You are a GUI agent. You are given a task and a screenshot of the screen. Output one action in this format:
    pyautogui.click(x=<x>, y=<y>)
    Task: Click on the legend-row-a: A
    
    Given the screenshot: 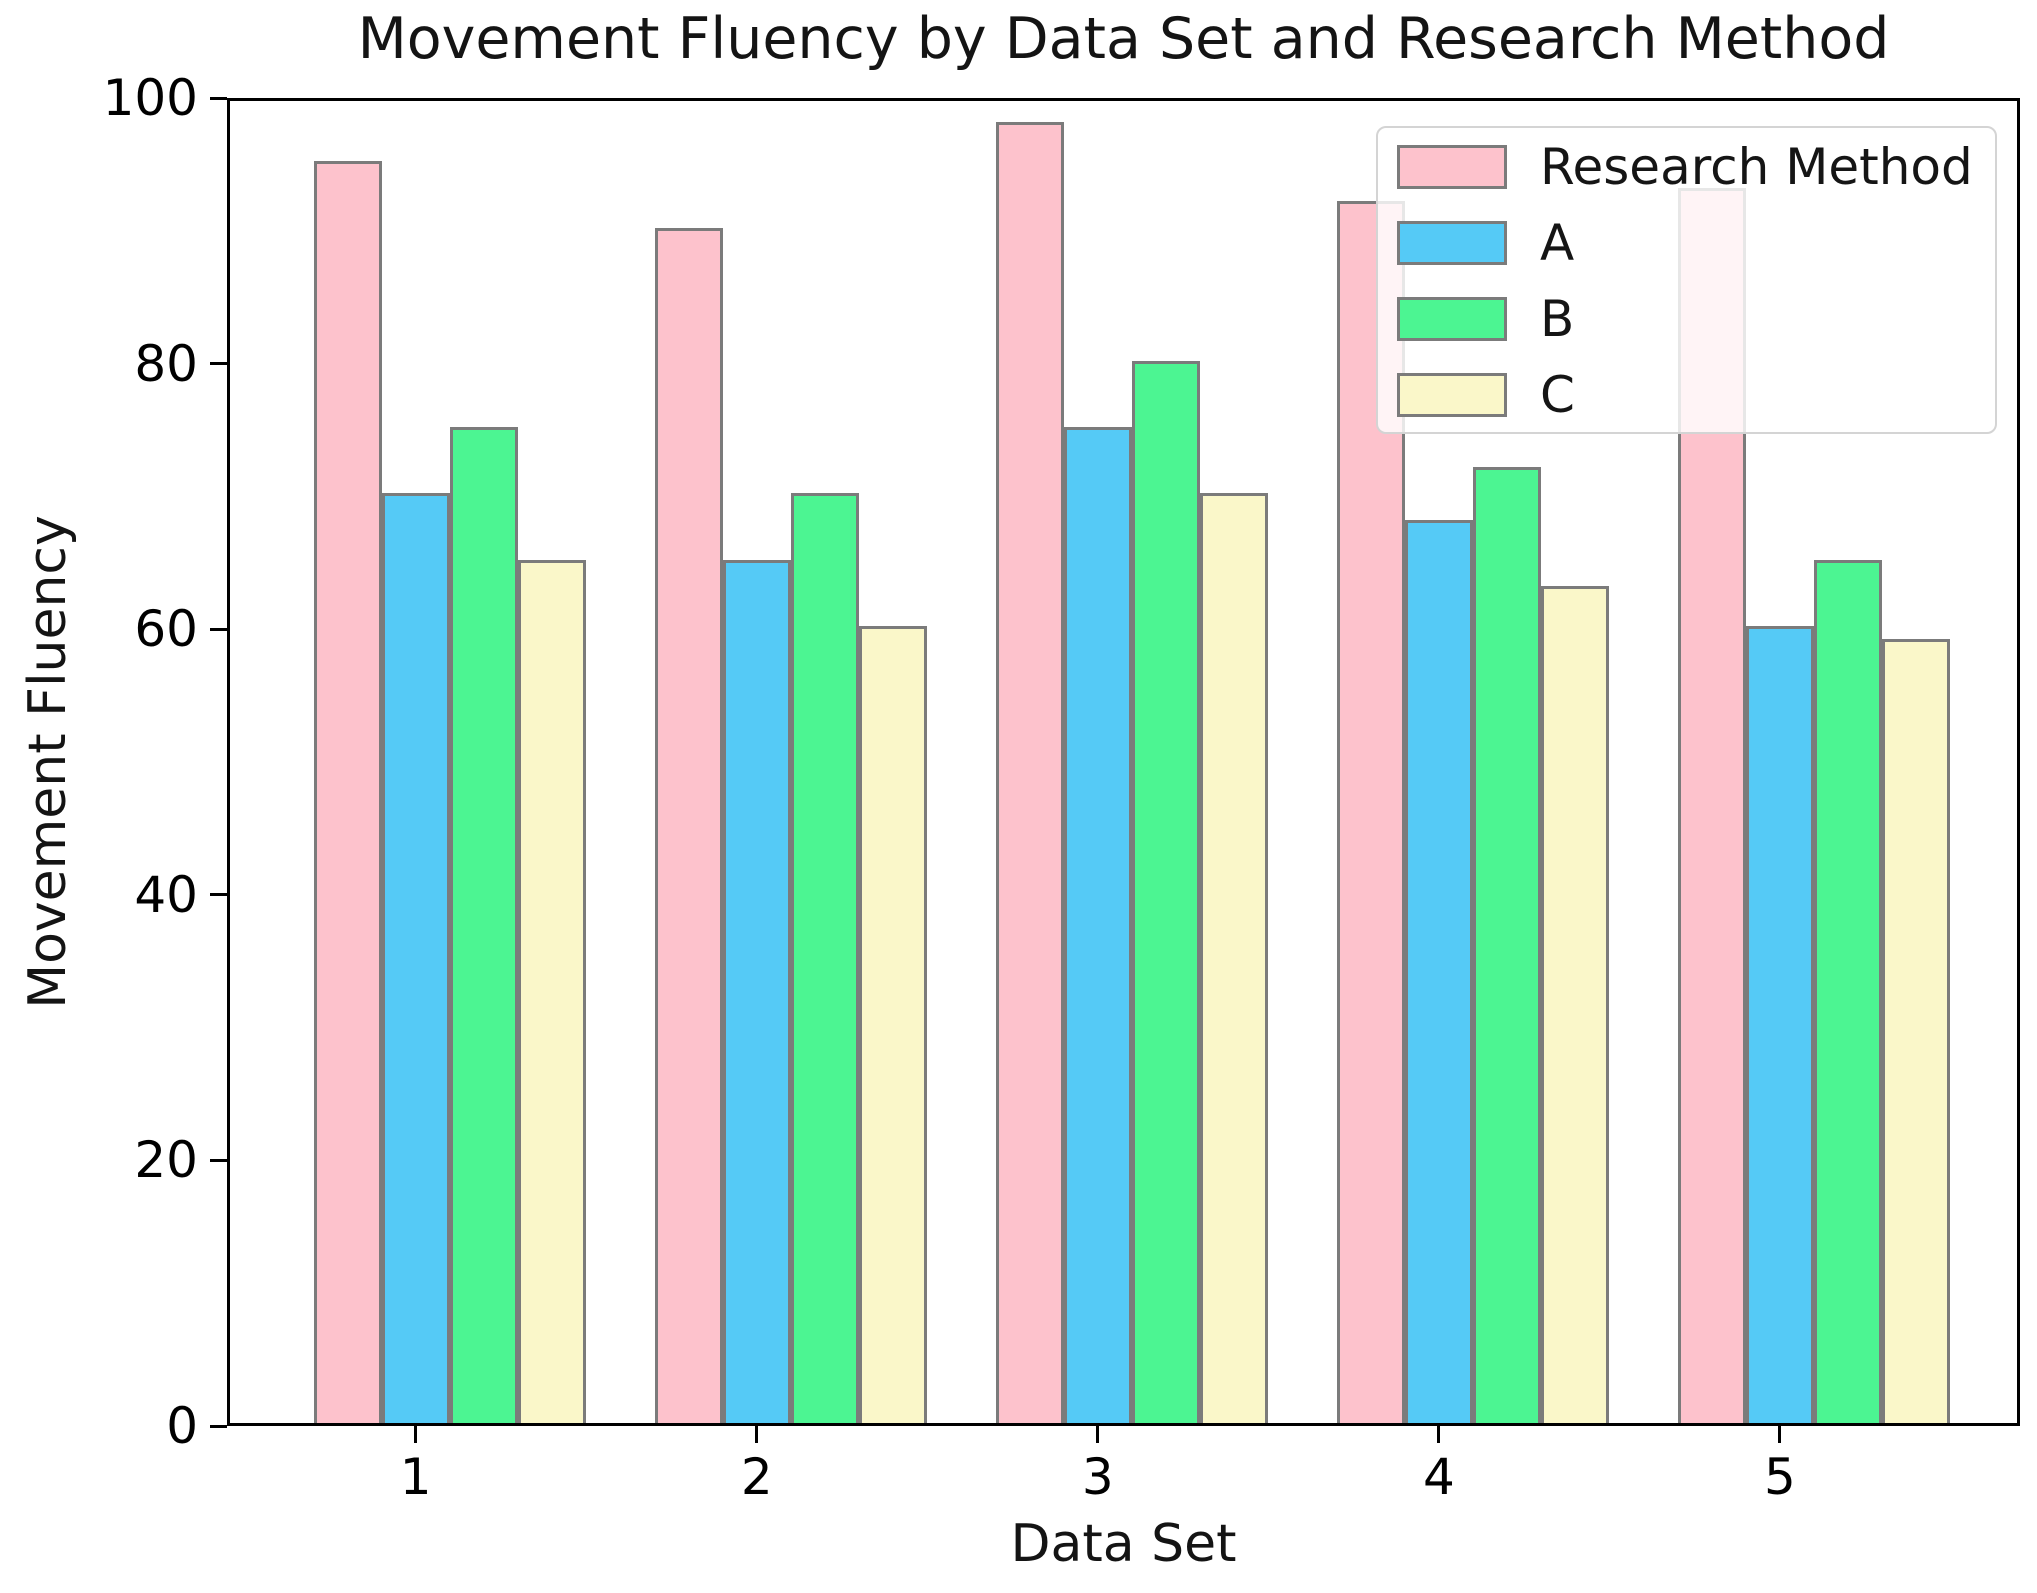 What is the action you would take?
    pyautogui.click(x=1687, y=243)
    